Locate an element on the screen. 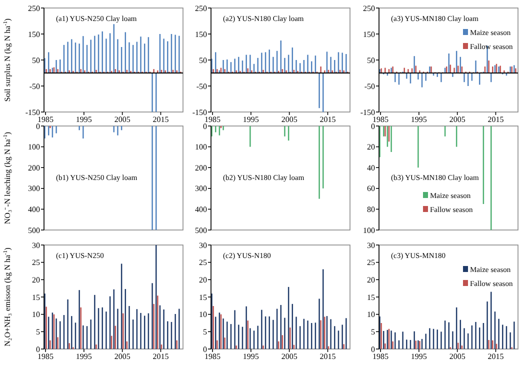  y-tick-label: 40 is located at coordinates (371, 167).